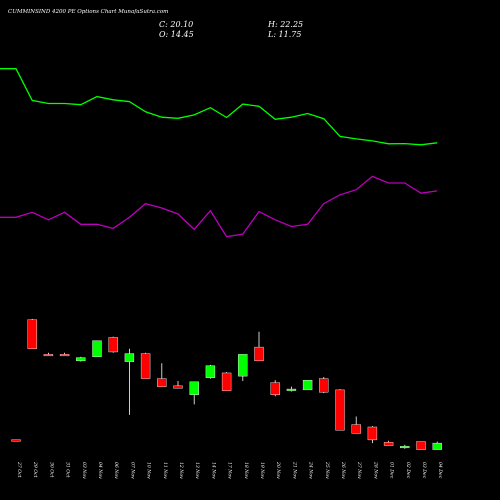 This screenshot has height=500, width=500. Describe the element at coordinates (84, 470) in the screenshot. I see `x-tick-label: 03 Nov` at that location.